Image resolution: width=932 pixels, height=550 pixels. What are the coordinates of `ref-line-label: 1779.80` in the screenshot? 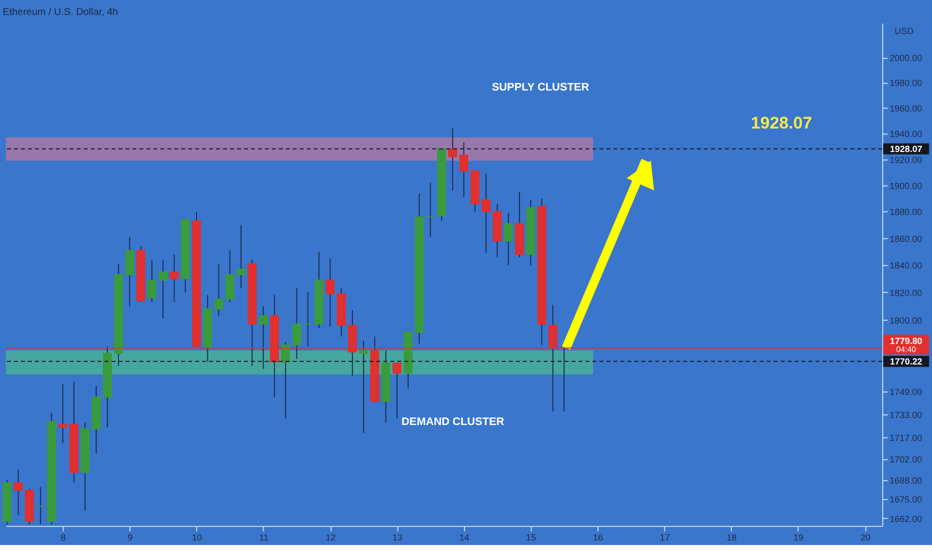 It's located at (906, 341).